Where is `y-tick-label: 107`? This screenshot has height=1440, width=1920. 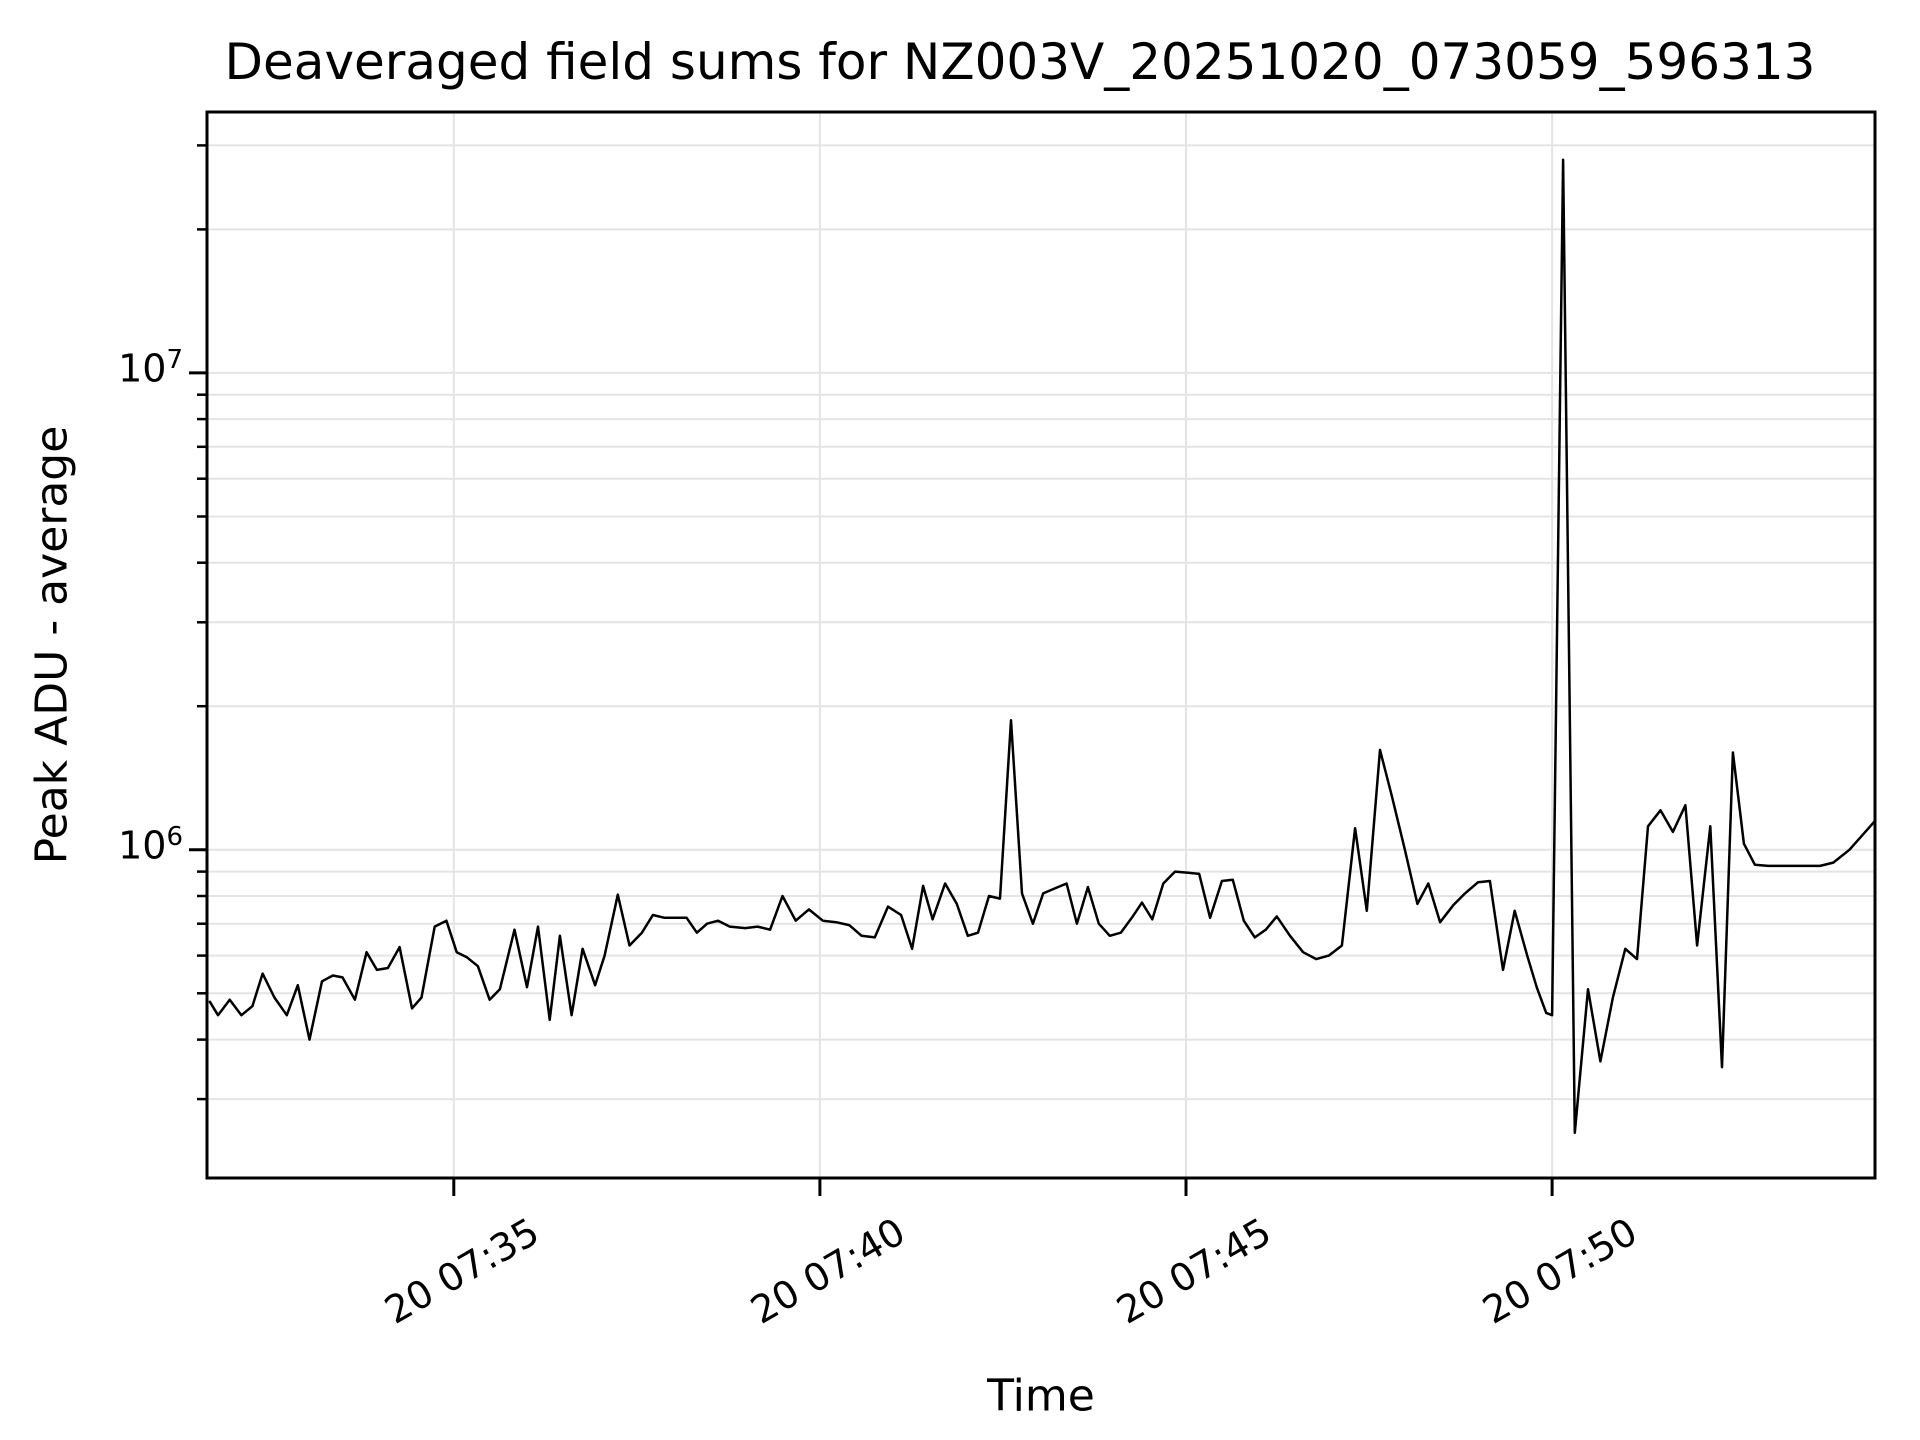
y-tick-label: 107 is located at coordinates (150, 367).